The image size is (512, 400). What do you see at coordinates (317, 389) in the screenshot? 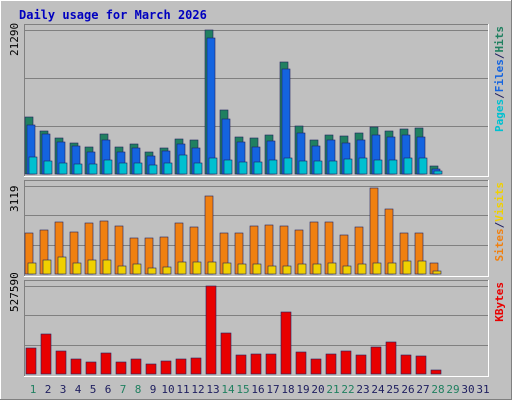
I see `x-tick-label: 20` at bounding box center [317, 389].